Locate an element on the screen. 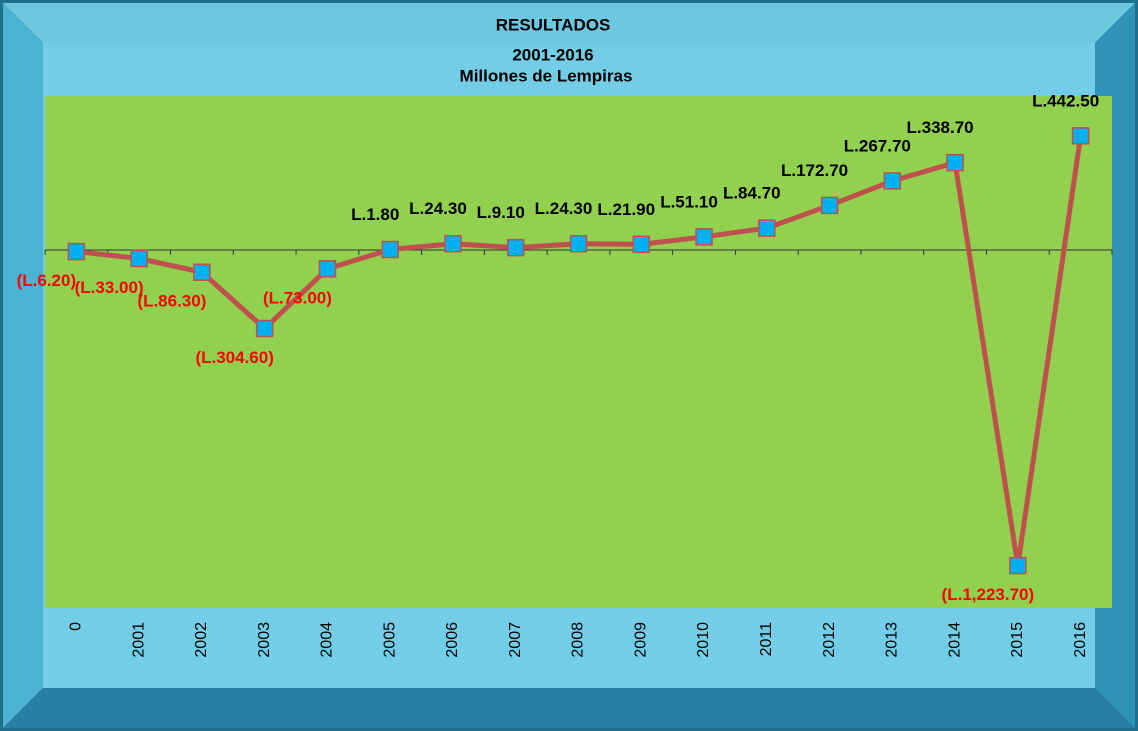 The height and width of the screenshot is (731, 1138). value-label: L.21.90 is located at coordinates (626, 209).